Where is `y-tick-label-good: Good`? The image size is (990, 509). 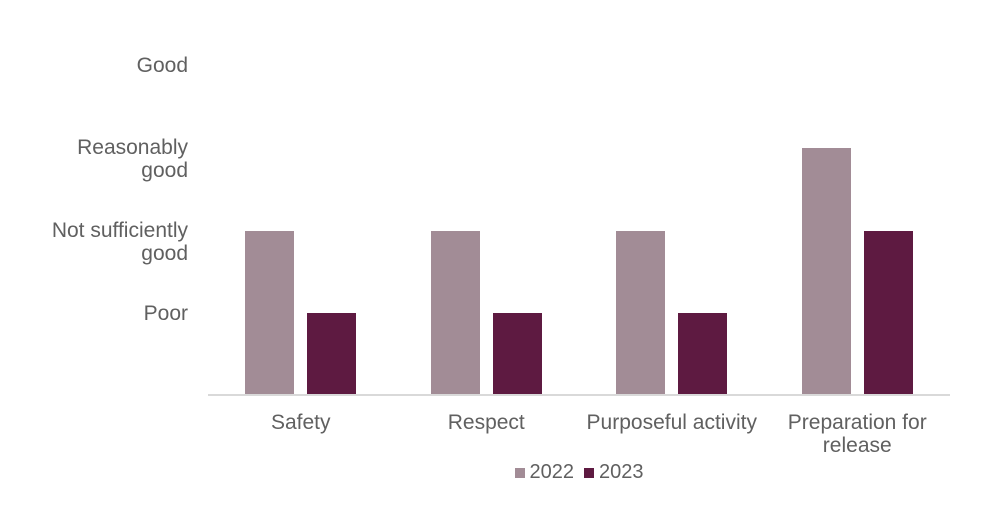 y-tick-label-good: Good is located at coordinates (162, 65).